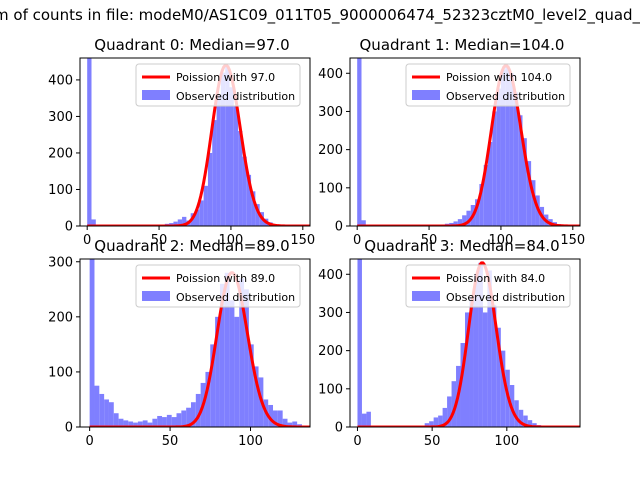 This screenshot has height=480, width=640. I want to click on plot-area, so click(199, 343).